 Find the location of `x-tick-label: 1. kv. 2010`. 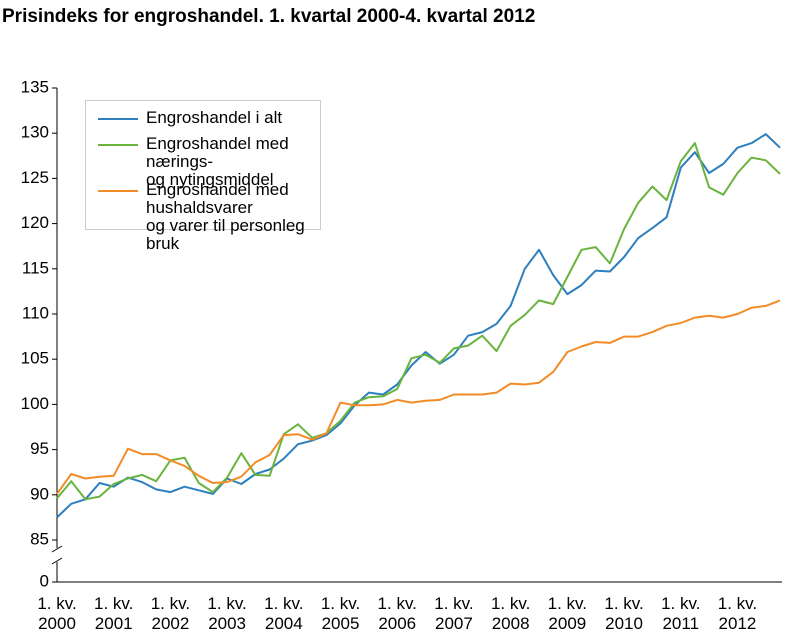

x-tick-label: 1. kv. 2010 is located at coordinates (624, 613).